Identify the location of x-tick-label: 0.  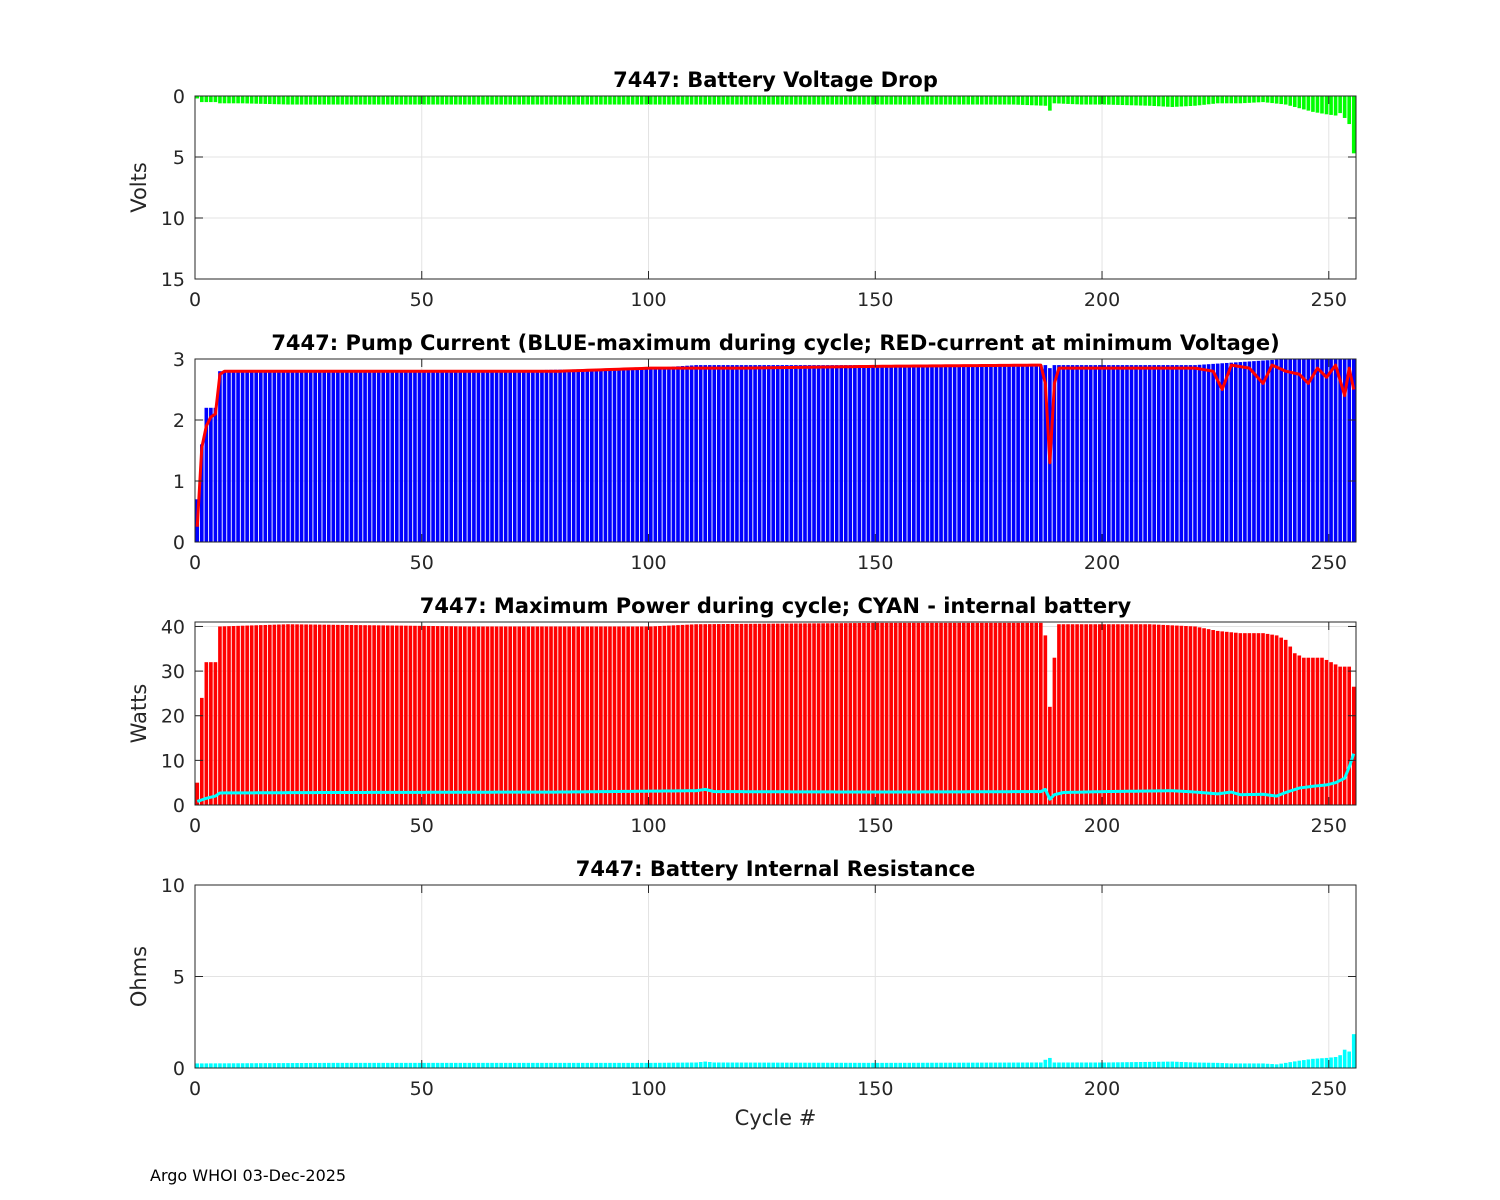
(195, 563).